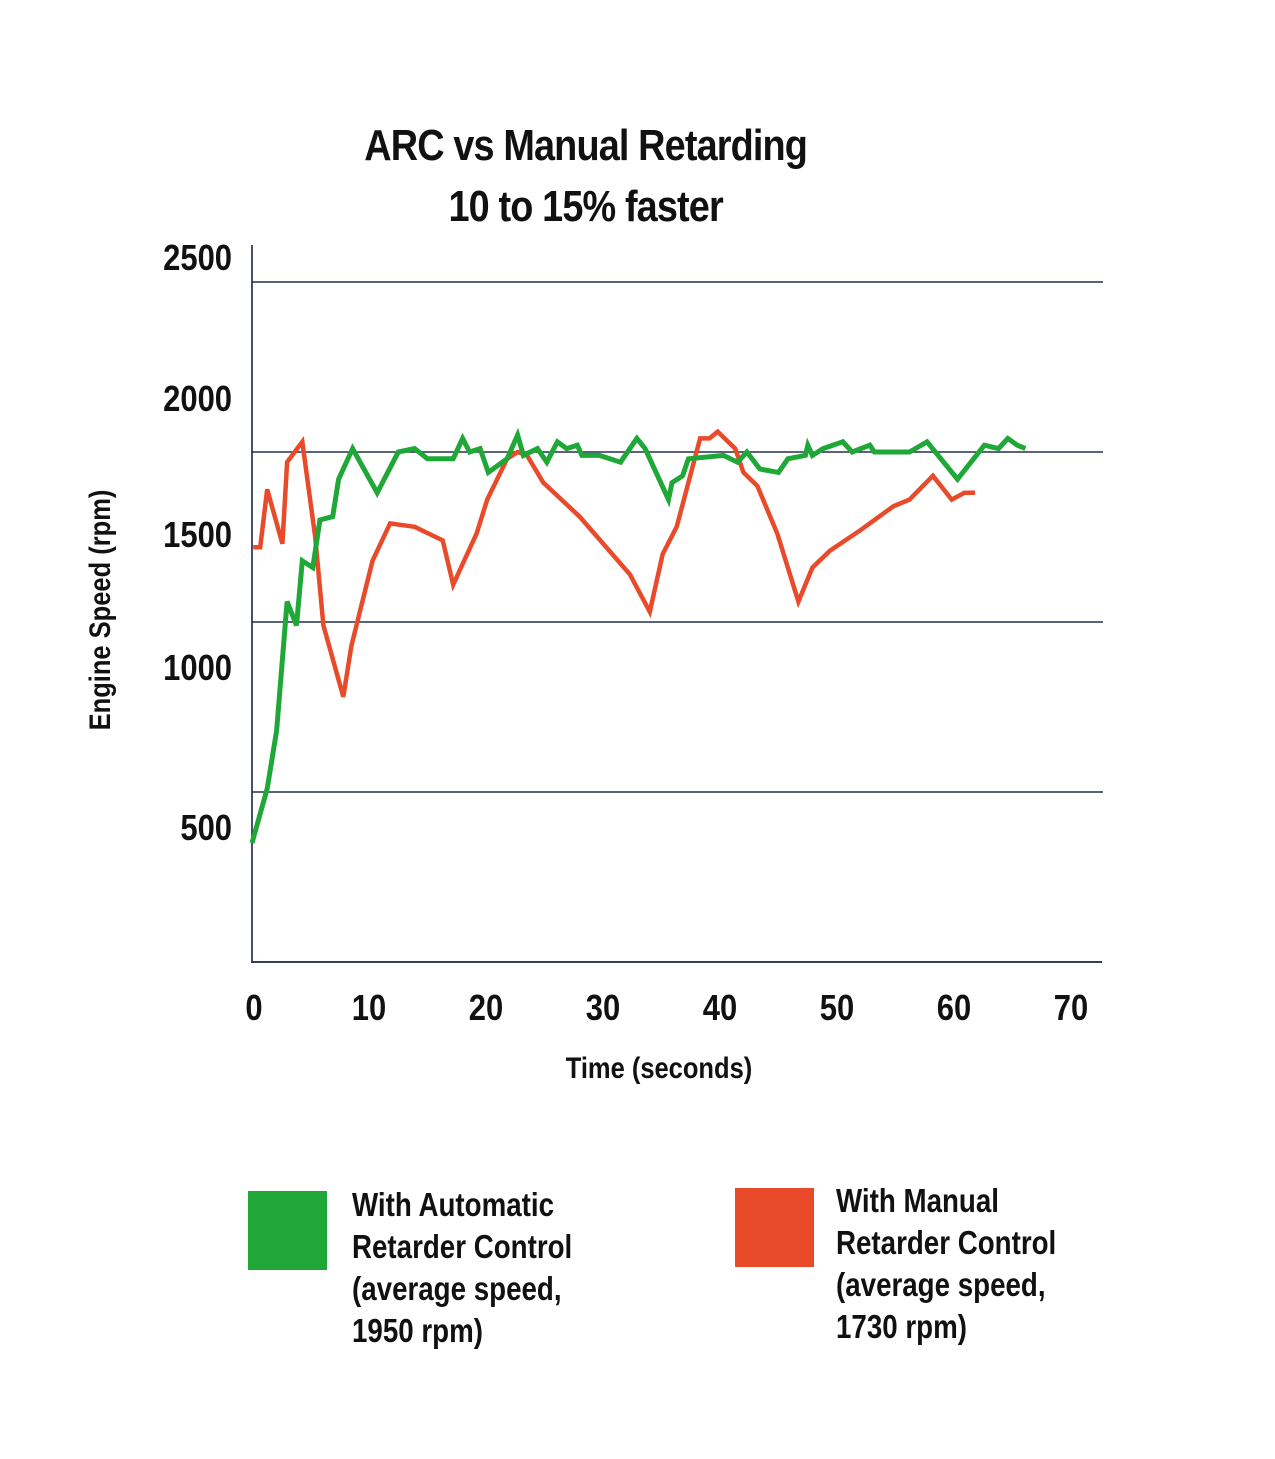 The width and height of the screenshot is (1275, 1459). Describe the element at coordinates (486, 1009) in the screenshot. I see `x-tick-label: 20` at that location.